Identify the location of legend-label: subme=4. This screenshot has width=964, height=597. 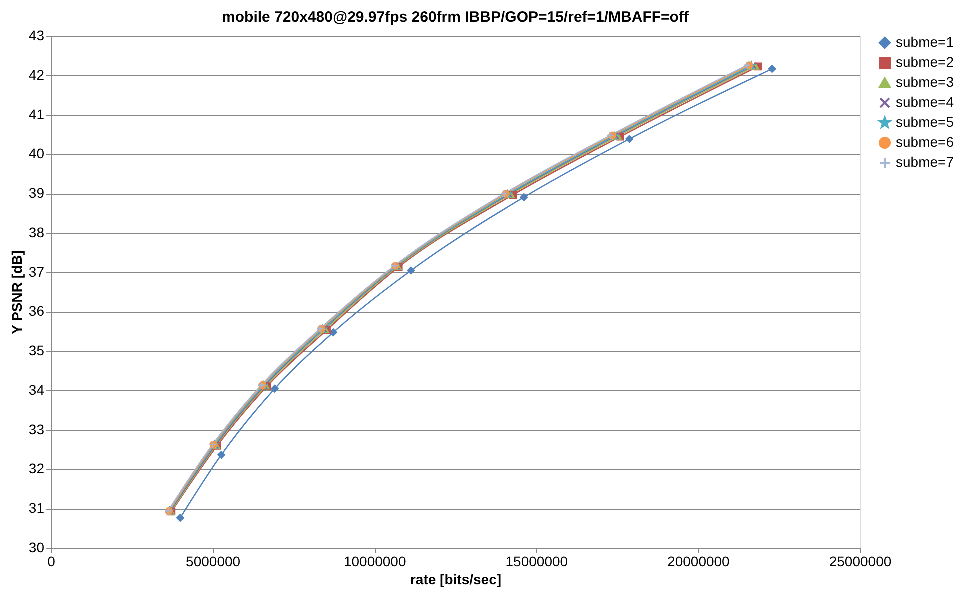
(925, 102).